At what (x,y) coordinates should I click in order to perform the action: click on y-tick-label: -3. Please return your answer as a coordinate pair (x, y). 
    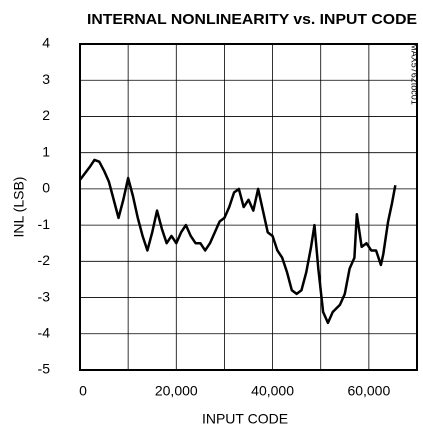
    Looking at the image, I should click on (44, 296).